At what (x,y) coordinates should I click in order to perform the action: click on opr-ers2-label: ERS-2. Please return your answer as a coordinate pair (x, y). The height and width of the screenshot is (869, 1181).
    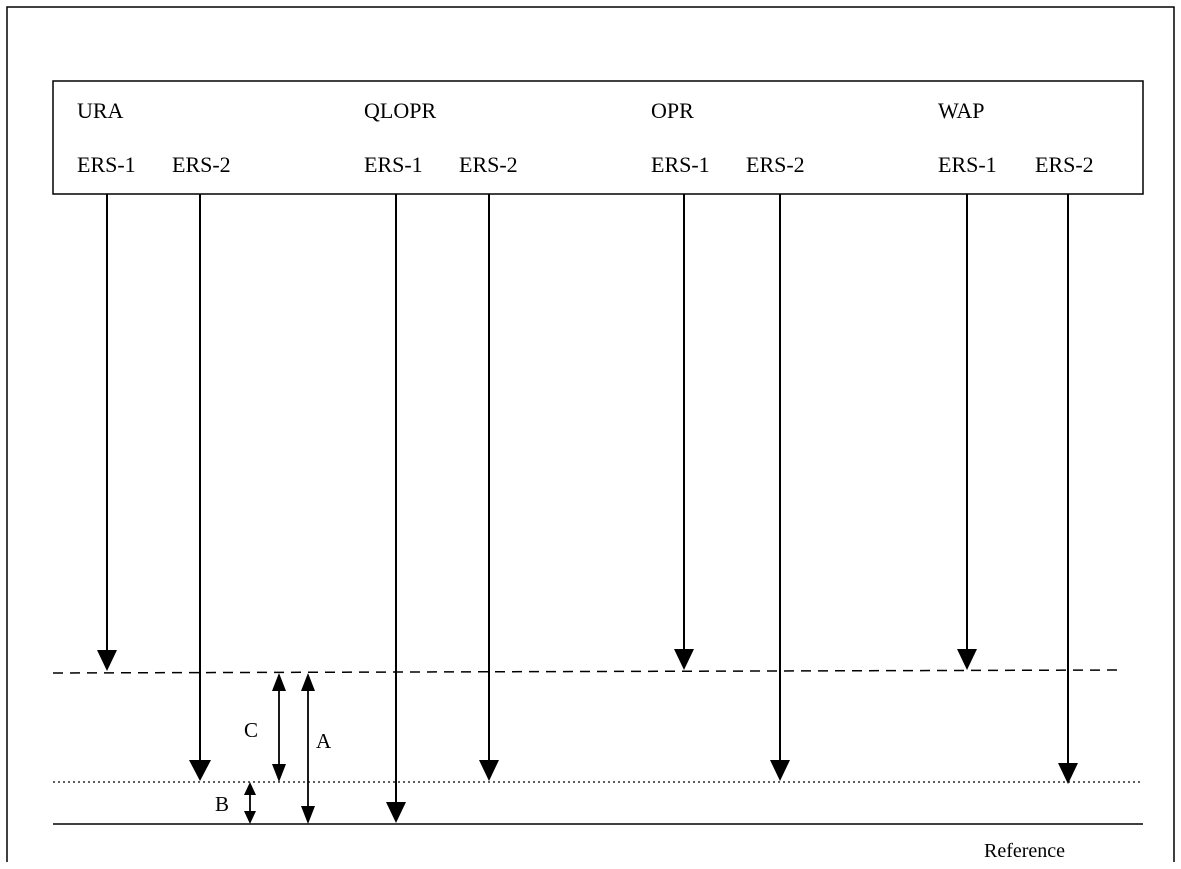
    Looking at the image, I should click on (775, 164).